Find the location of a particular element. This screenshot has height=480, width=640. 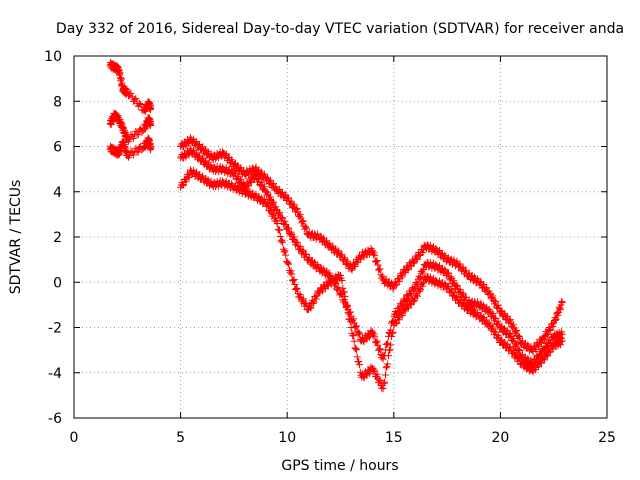

y-tick-label: 4 is located at coordinates (57, 193).